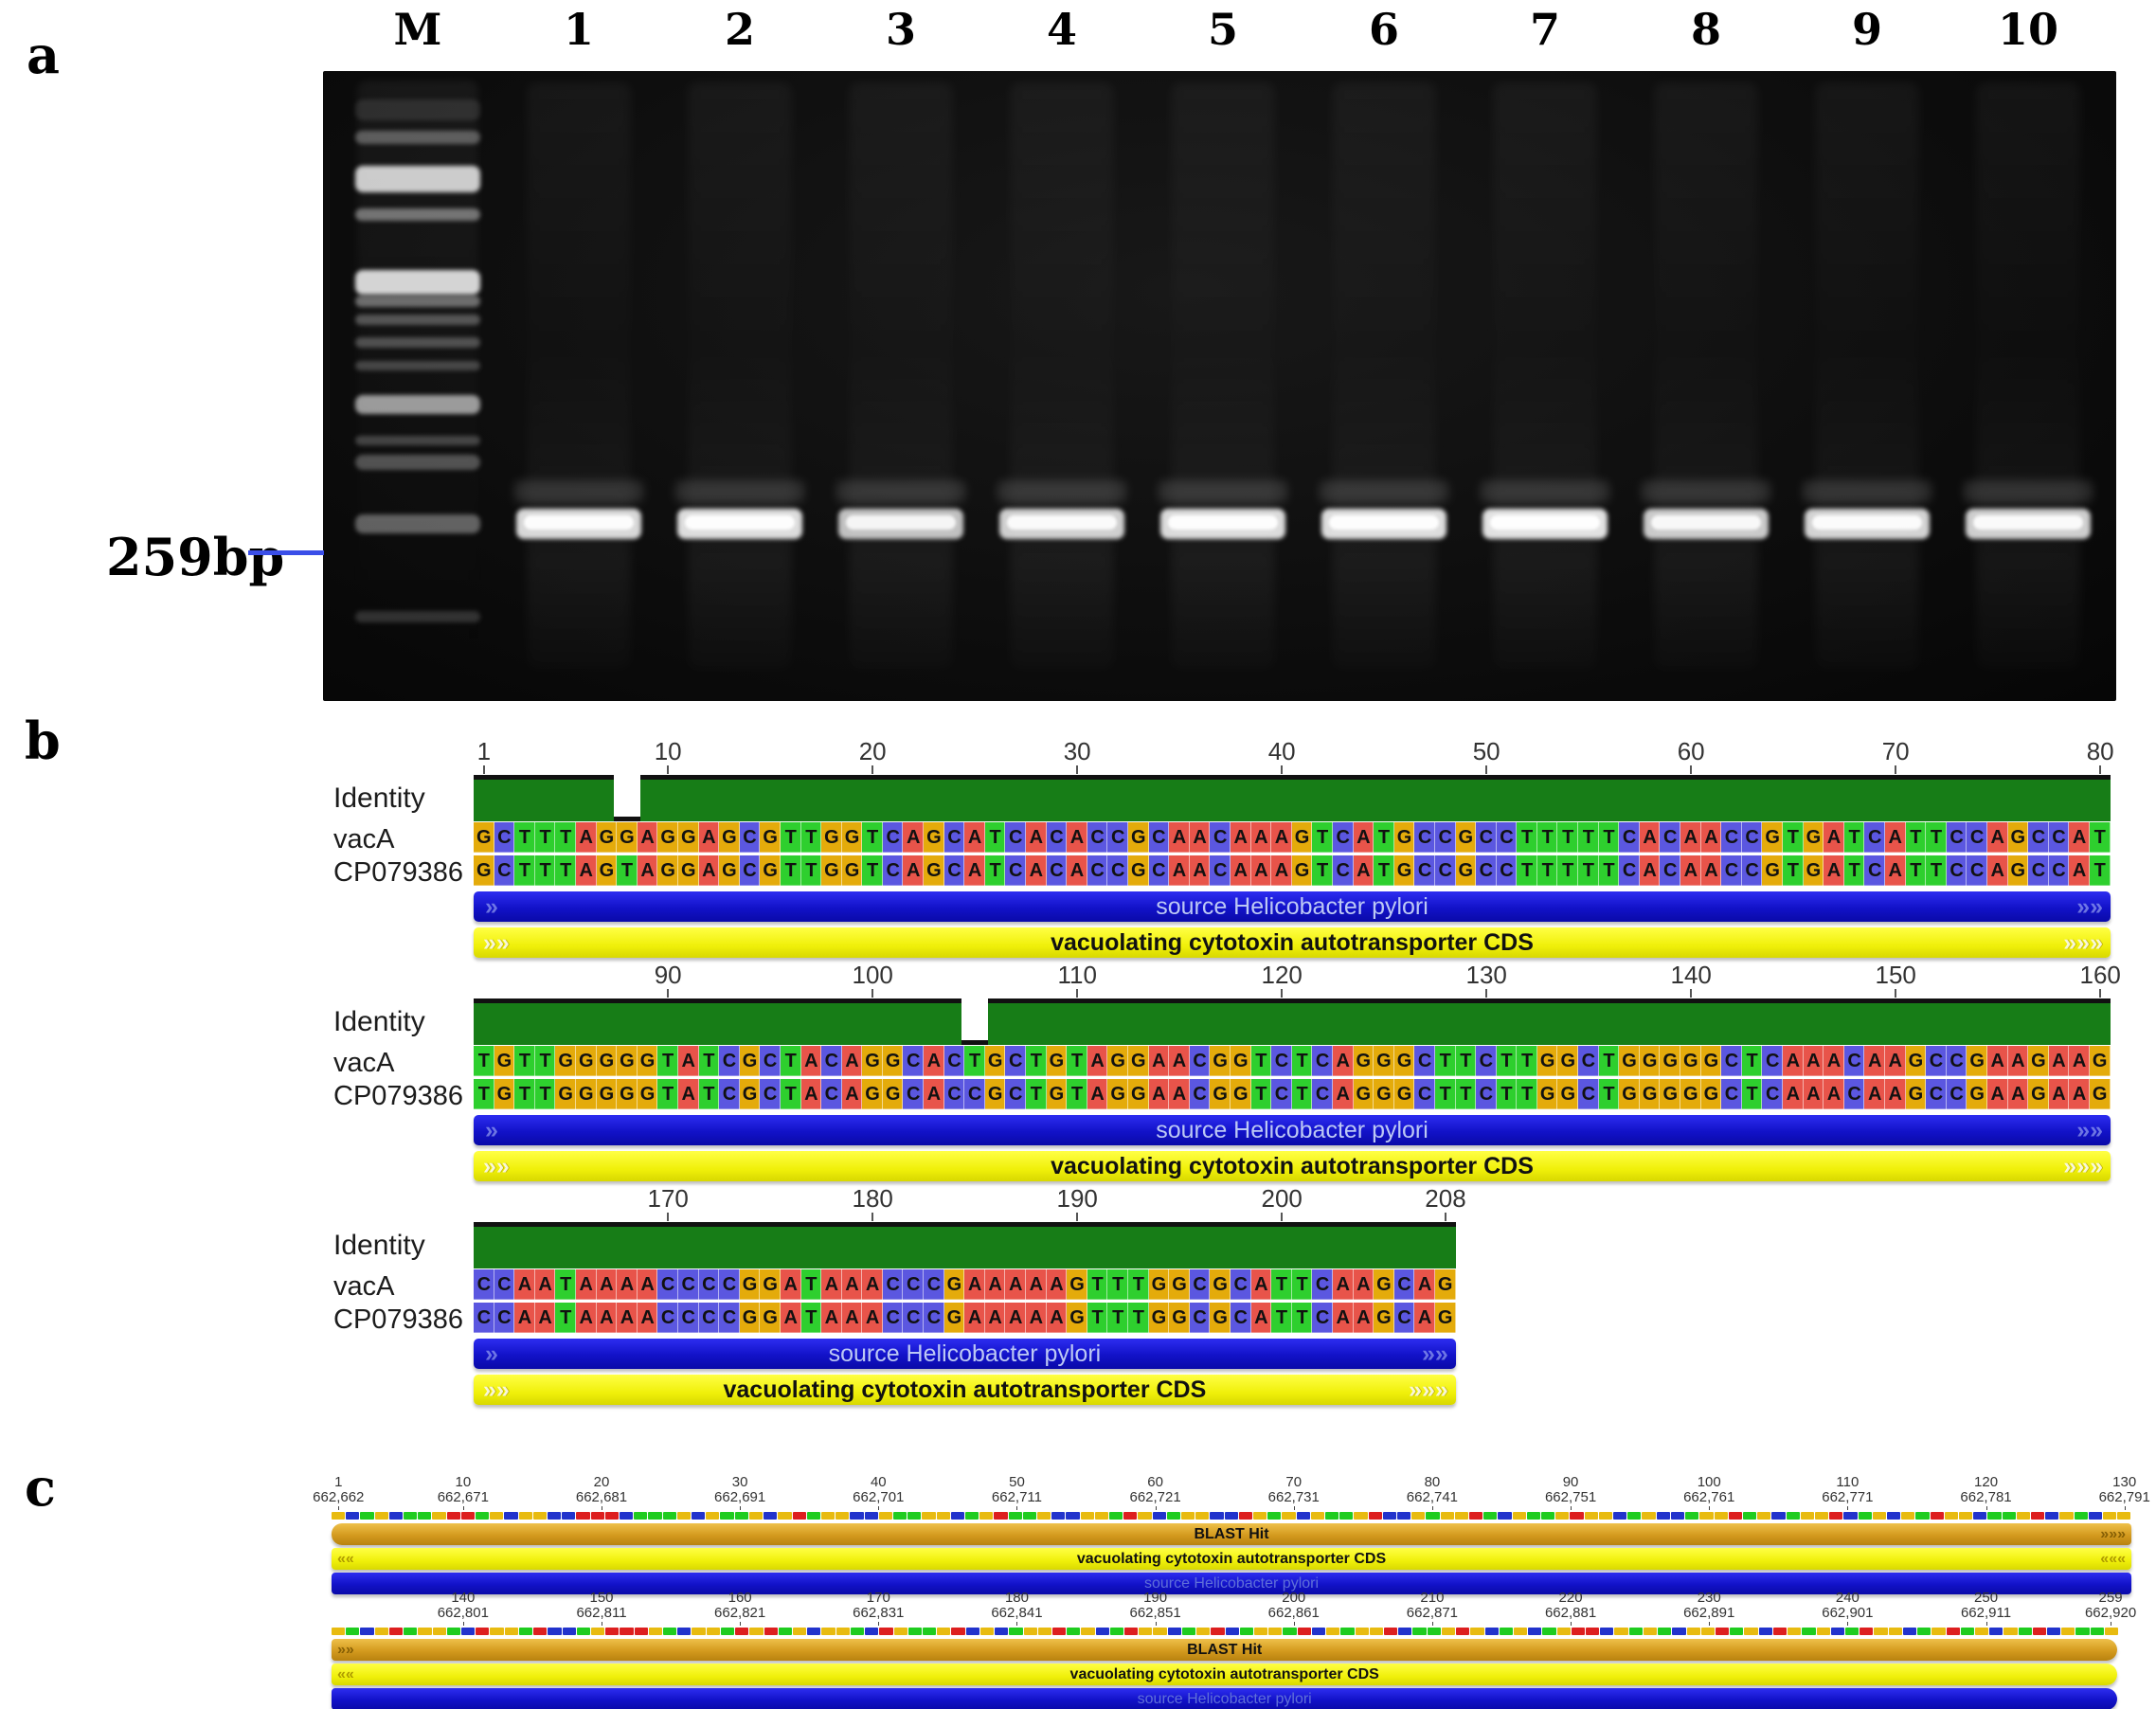 This screenshot has height=1709, width=2156. I want to click on lane-label: 1, so click(579, 30).